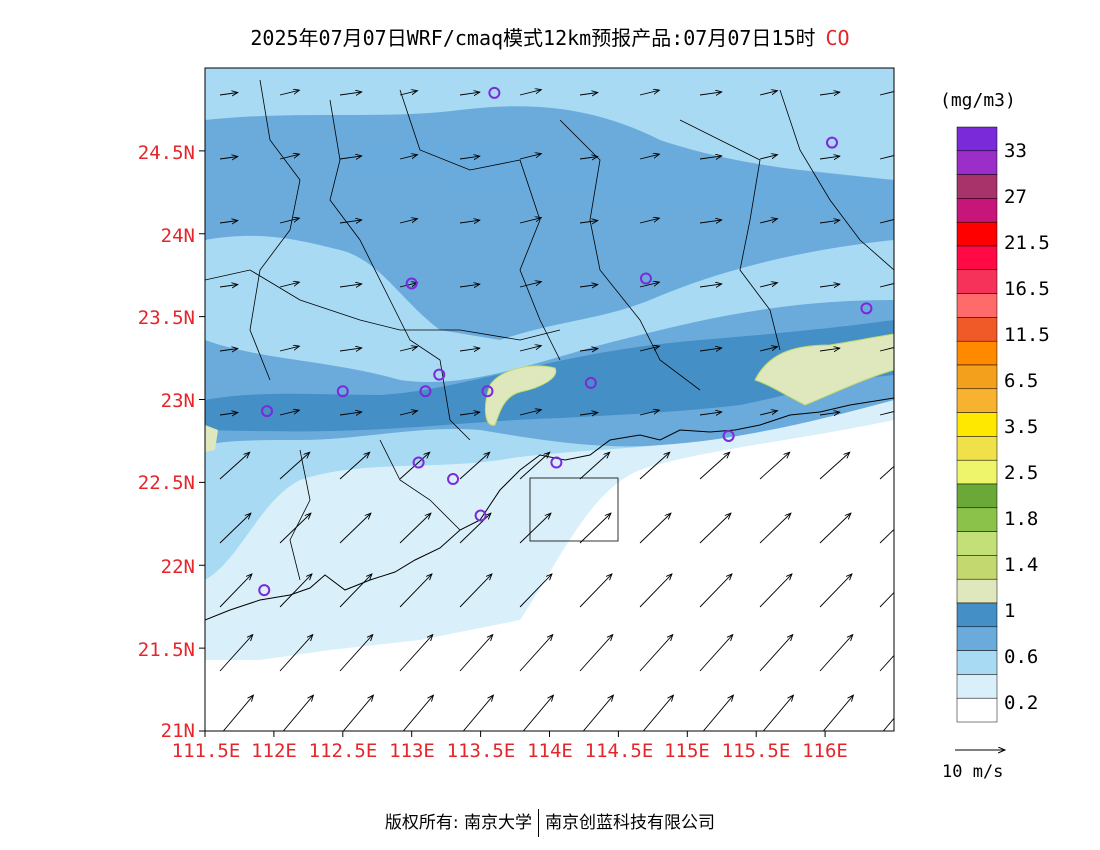 The image size is (1100, 850). What do you see at coordinates (756, 751) in the screenshot?
I see `lon-tick-label: 115.5E` at bounding box center [756, 751].